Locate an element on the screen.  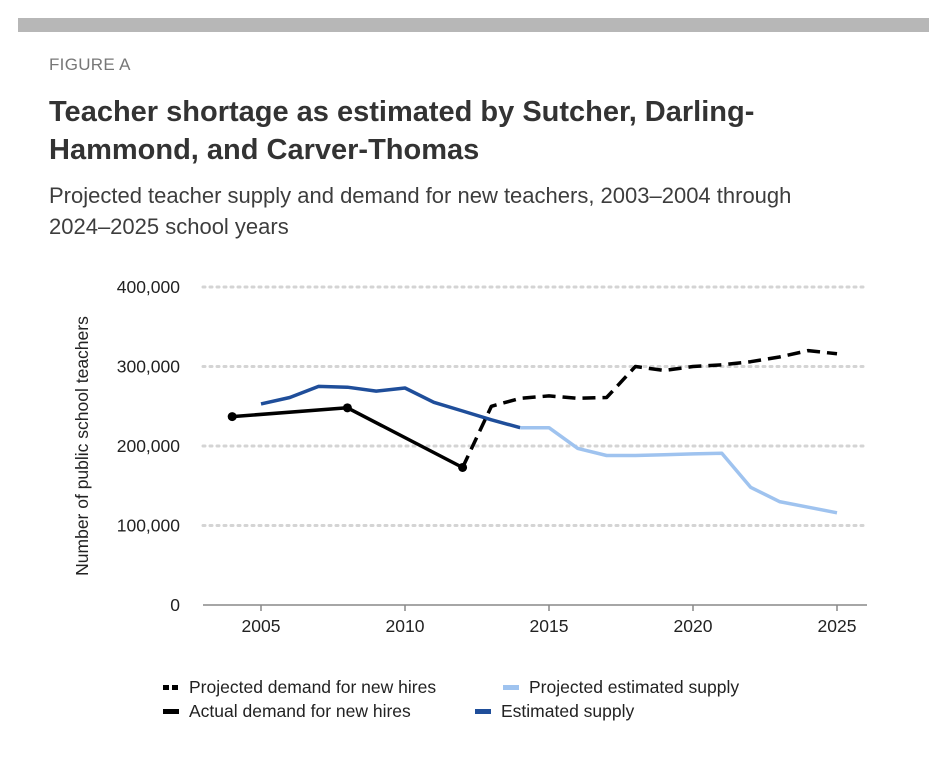
legend-item-projected-supply: Projected estimated supply is located at coordinates (621, 687).